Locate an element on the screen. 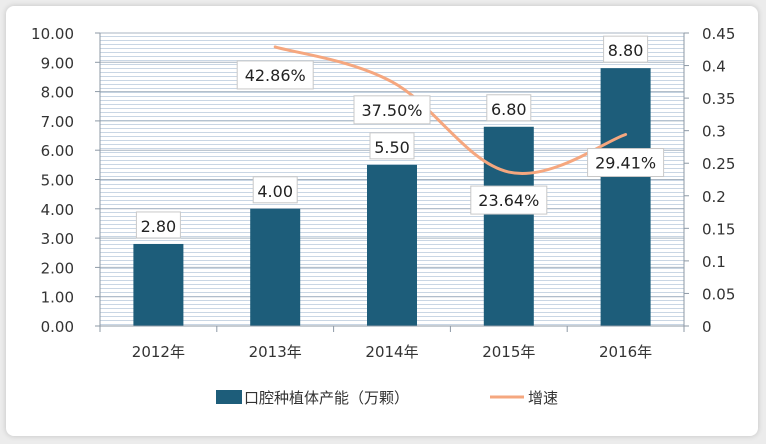 The image size is (766, 444). x-axis: 2012年 2013年 2014年 2015年 2016年 is located at coordinates (392, 343).